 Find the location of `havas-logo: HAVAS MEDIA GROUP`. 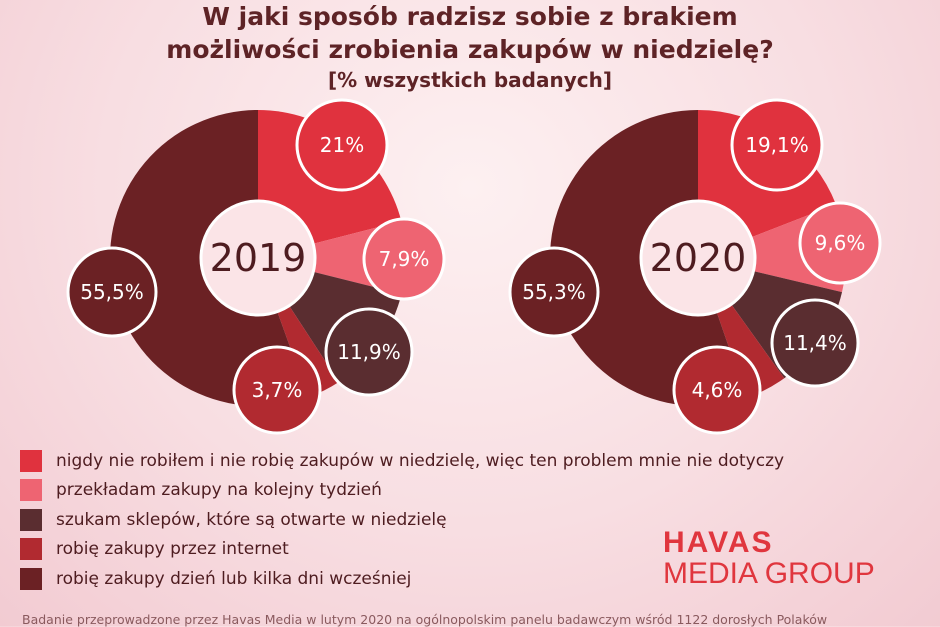

havas-logo: HAVAS MEDIA GROUP is located at coordinates (769, 559).